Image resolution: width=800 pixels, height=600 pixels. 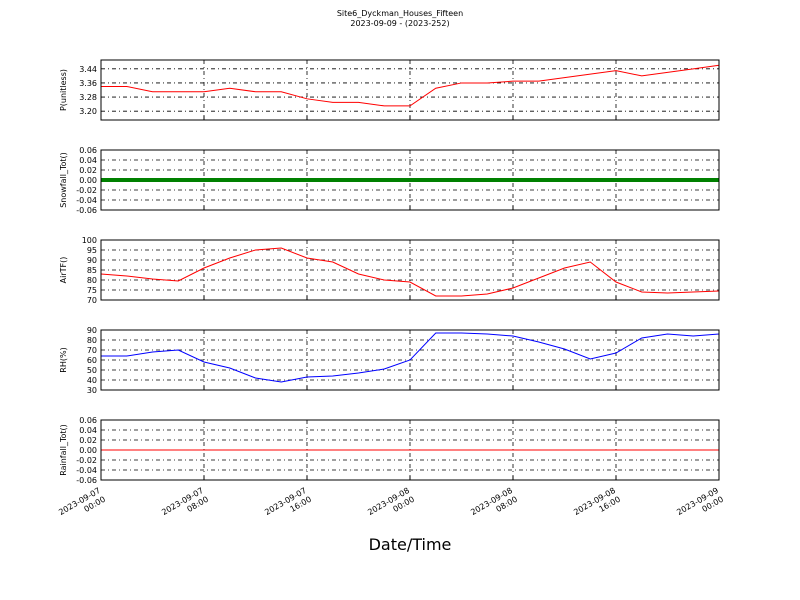 What do you see at coordinates (288, 506) in the screenshot?
I see `x-tick-label: 2023-09-0716:00` at bounding box center [288, 506].